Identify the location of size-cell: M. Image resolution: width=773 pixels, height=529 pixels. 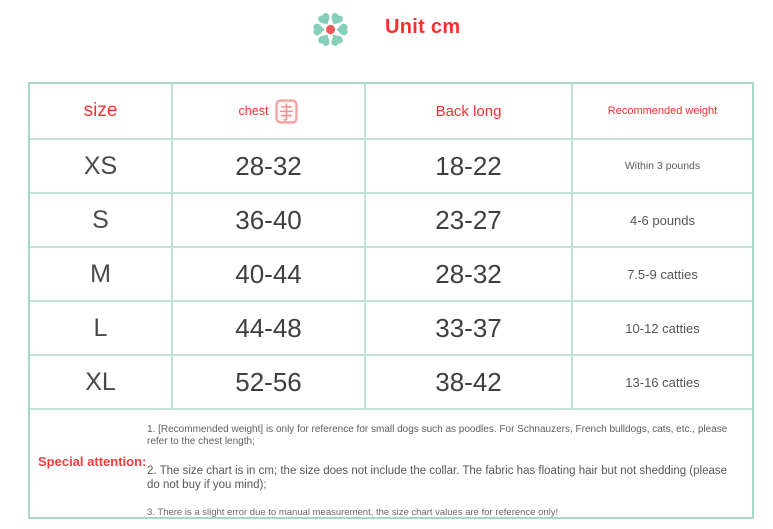
(101, 275).